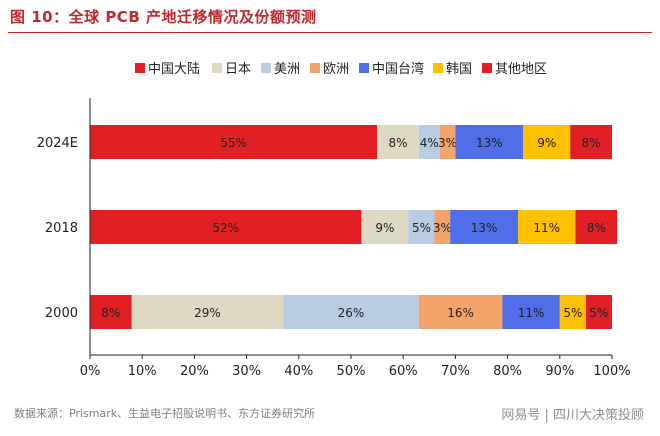  What do you see at coordinates (238, 69) in the screenshot?
I see `legend-label: 日本` at bounding box center [238, 69].